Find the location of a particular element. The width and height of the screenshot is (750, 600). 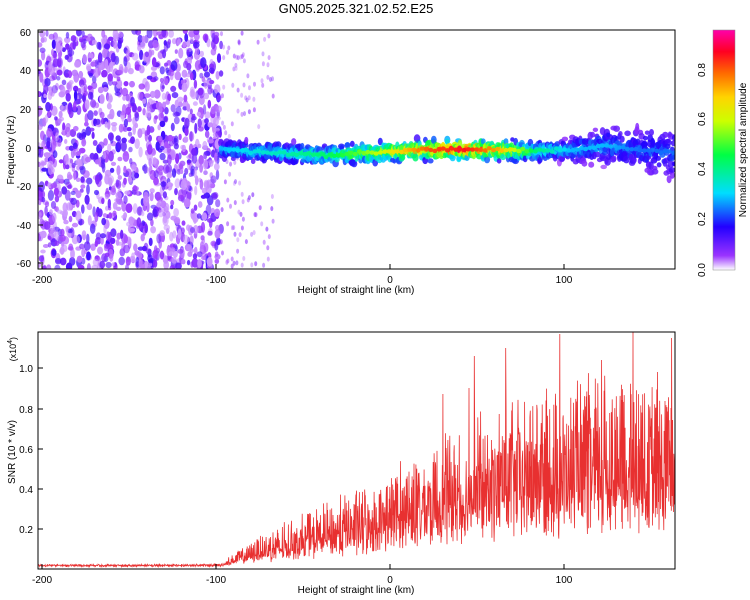

x-tick-label: 100 is located at coordinates (564, 280).